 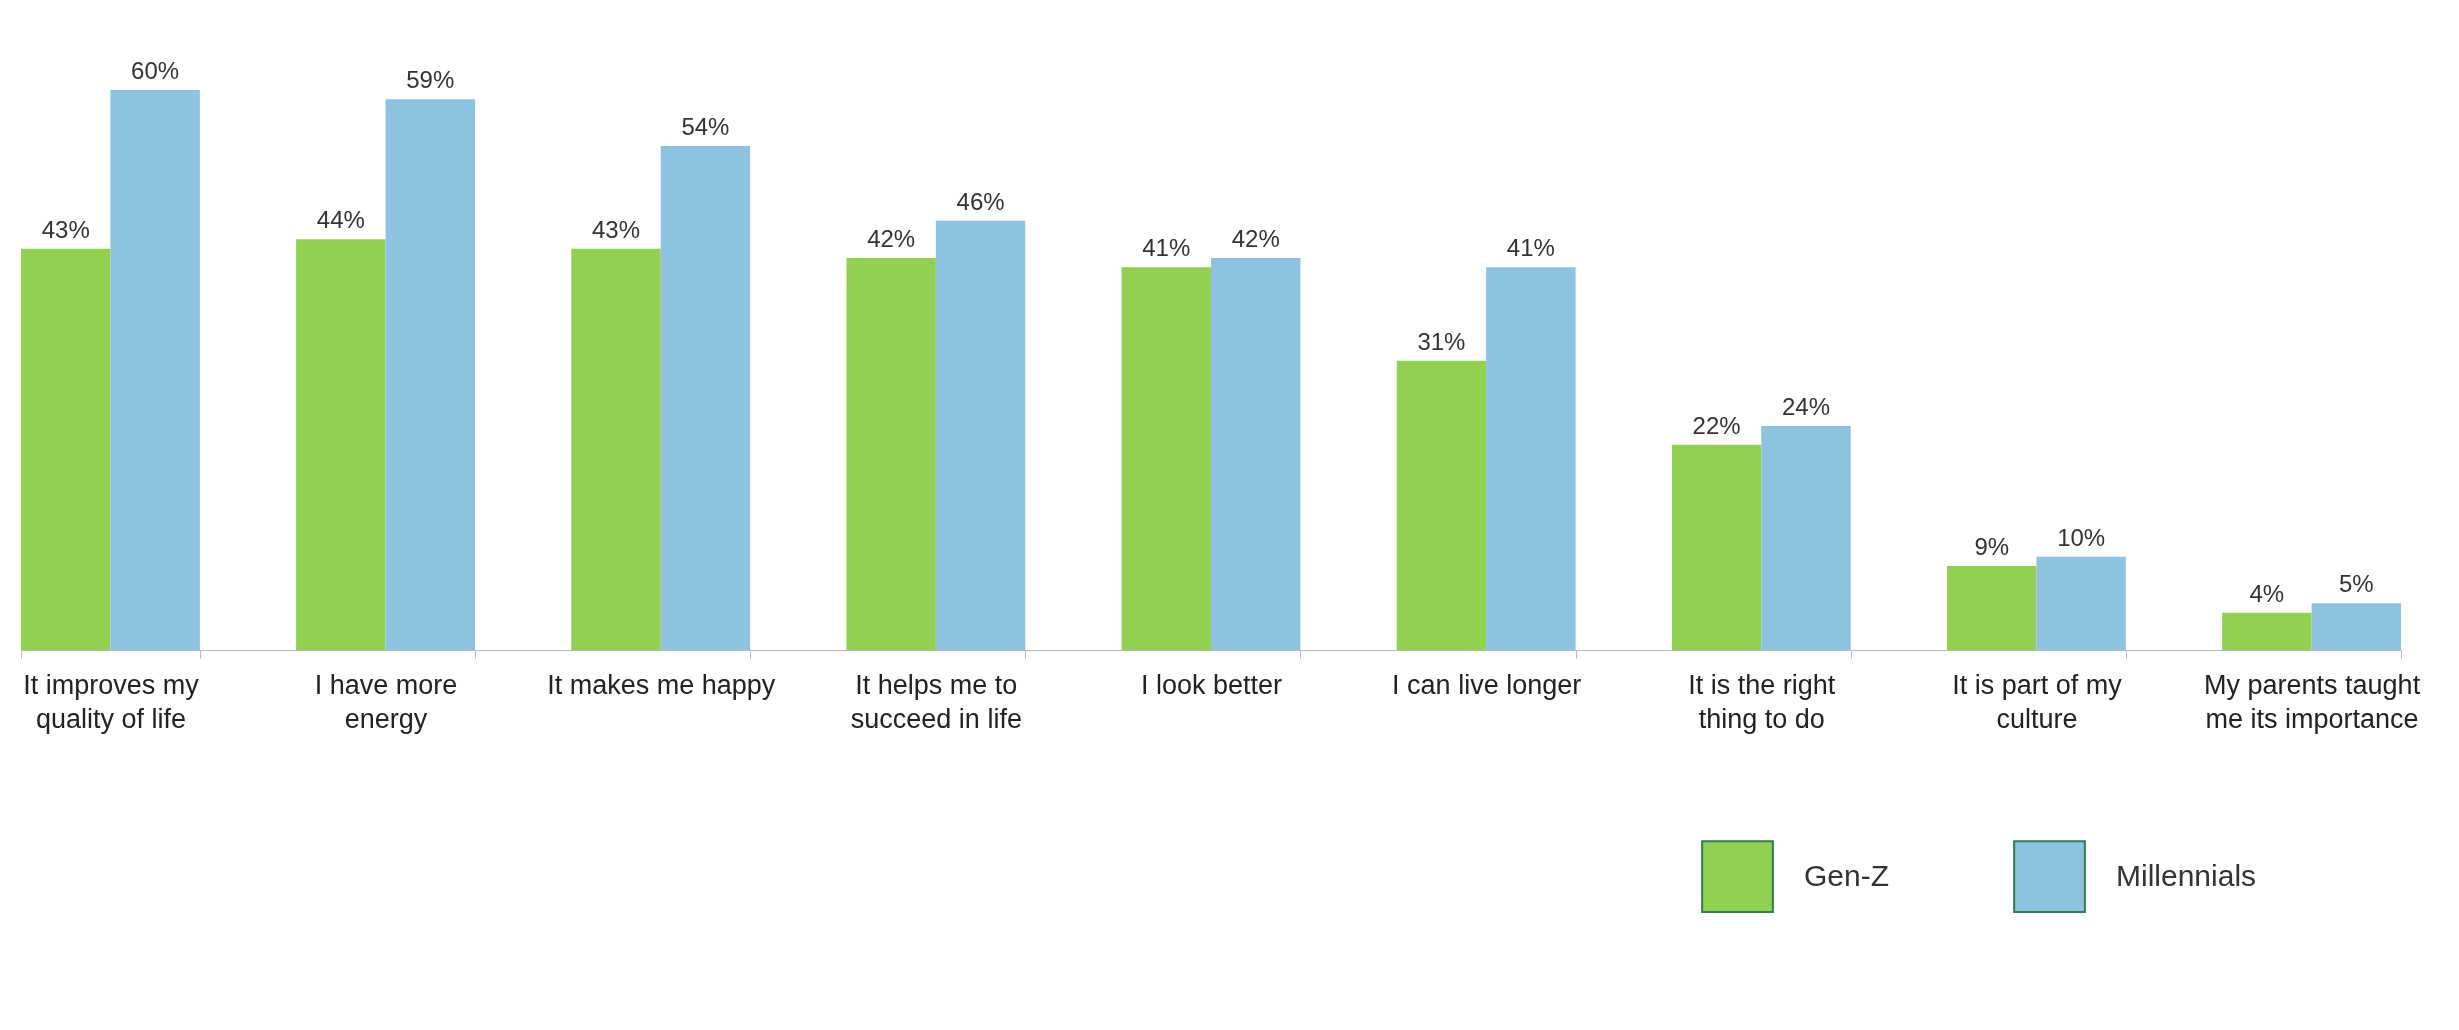 What do you see at coordinates (1716, 425) in the screenshot?
I see `data-label: 22%` at bounding box center [1716, 425].